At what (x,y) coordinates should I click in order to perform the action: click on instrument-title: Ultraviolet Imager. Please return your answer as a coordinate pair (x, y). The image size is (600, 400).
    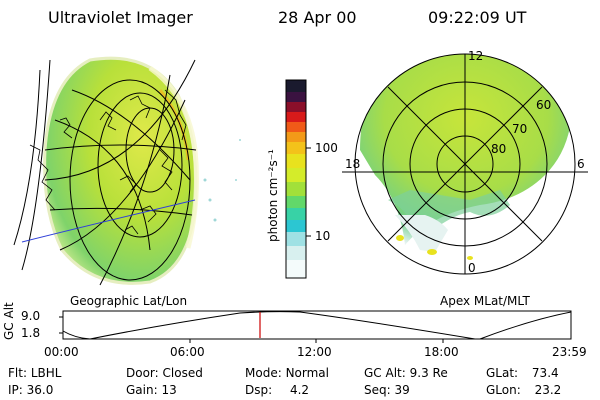
    Looking at the image, I should click on (120, 17).